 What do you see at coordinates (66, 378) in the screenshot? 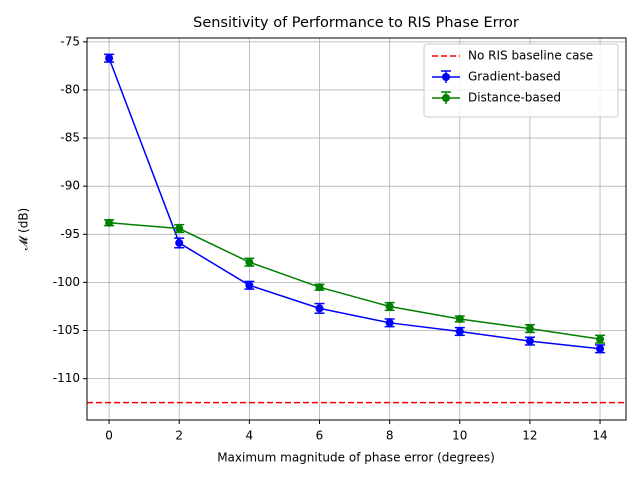
I see `y-tick-label: -110` at bounding box center [66, 378].